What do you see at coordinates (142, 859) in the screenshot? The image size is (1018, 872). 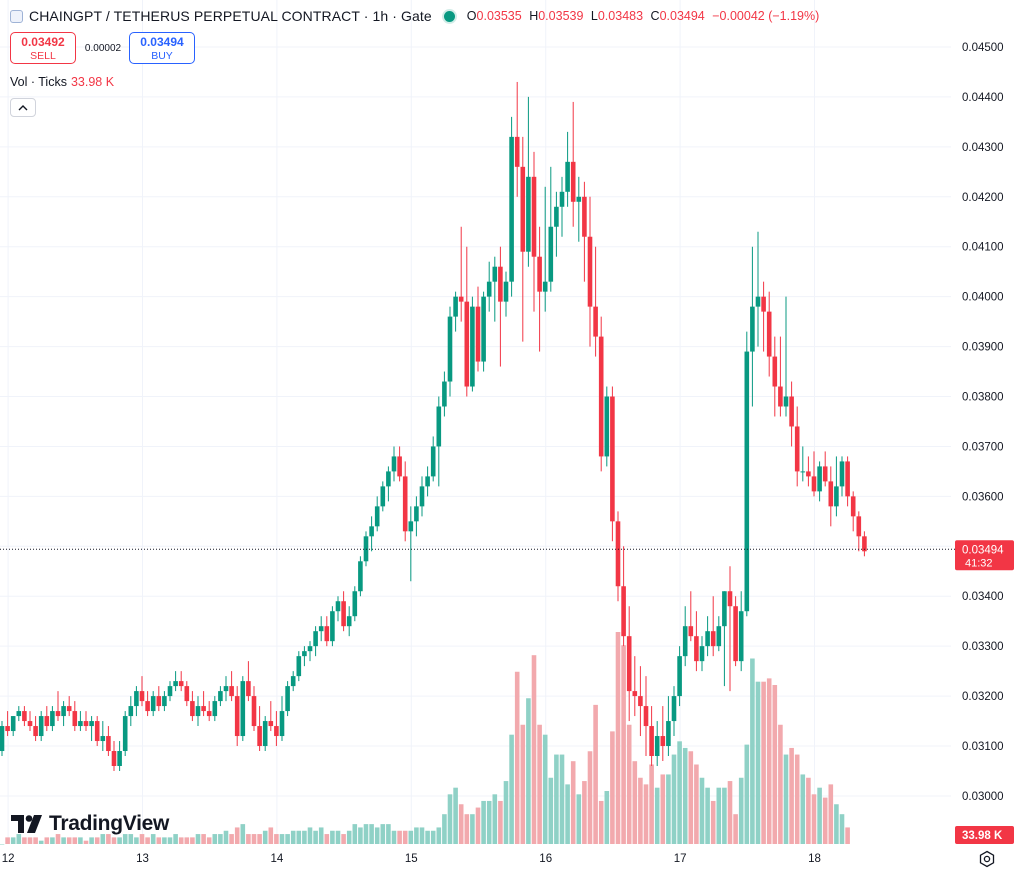 I see `time-tick-label: 13` at bounding box center [142, 859].